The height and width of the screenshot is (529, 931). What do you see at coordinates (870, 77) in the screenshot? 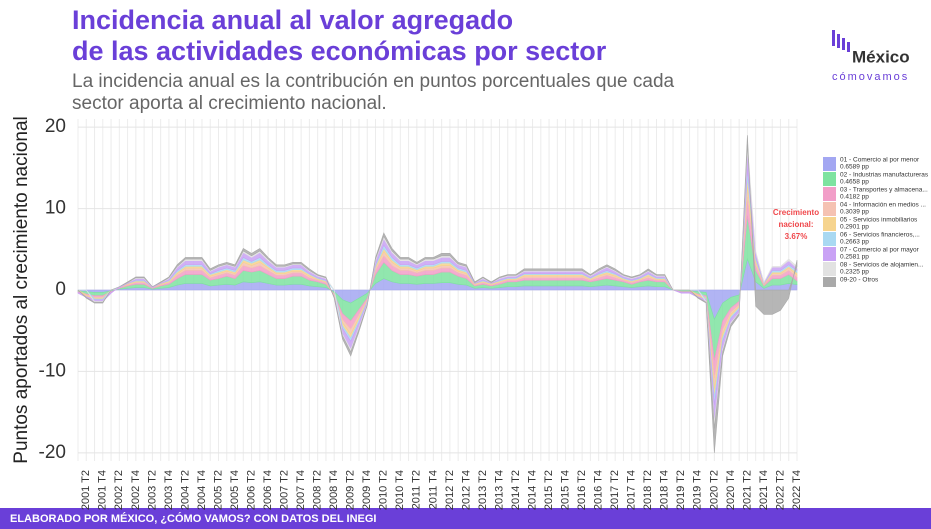
I see `logo-text: cómovamos` at bounding box center [870, 77].